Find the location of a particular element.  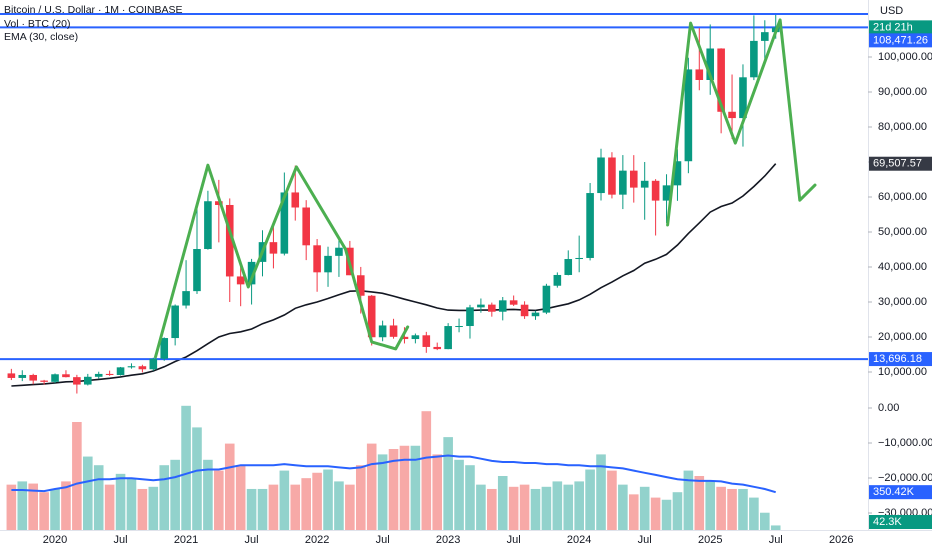

y-tick-label: −10,000.00 is located at coordinates (905, 443).